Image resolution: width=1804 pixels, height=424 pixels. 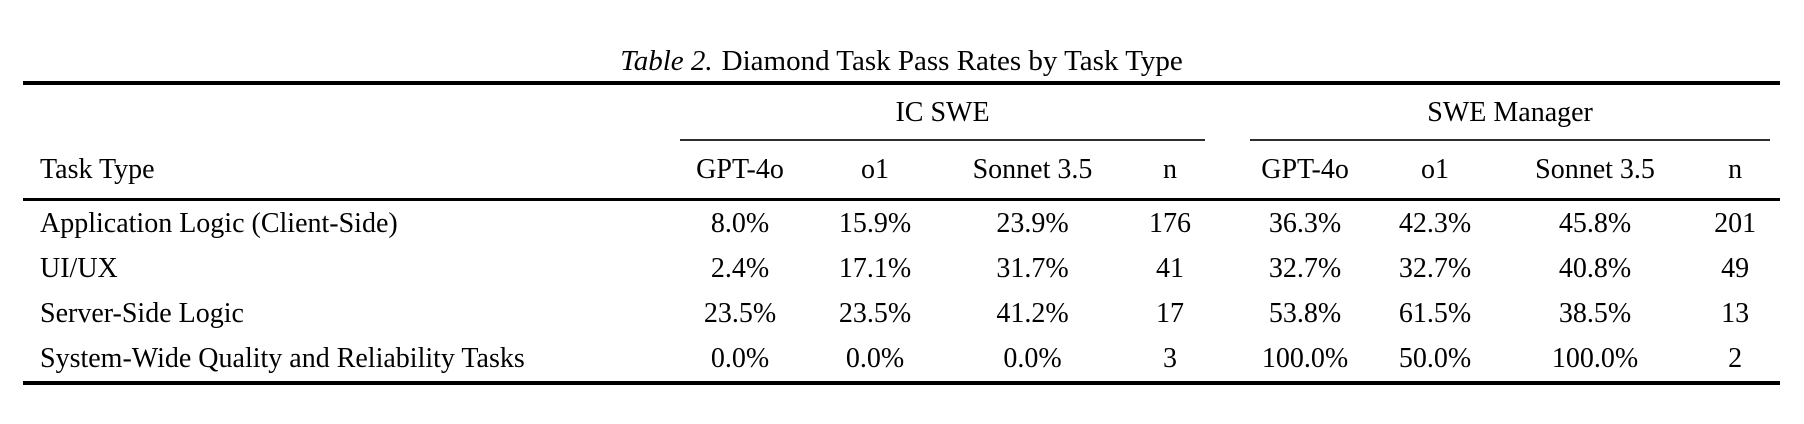 I want to click on group-header-swe-manager: SWE Manager, so click(x=1510, y=112).